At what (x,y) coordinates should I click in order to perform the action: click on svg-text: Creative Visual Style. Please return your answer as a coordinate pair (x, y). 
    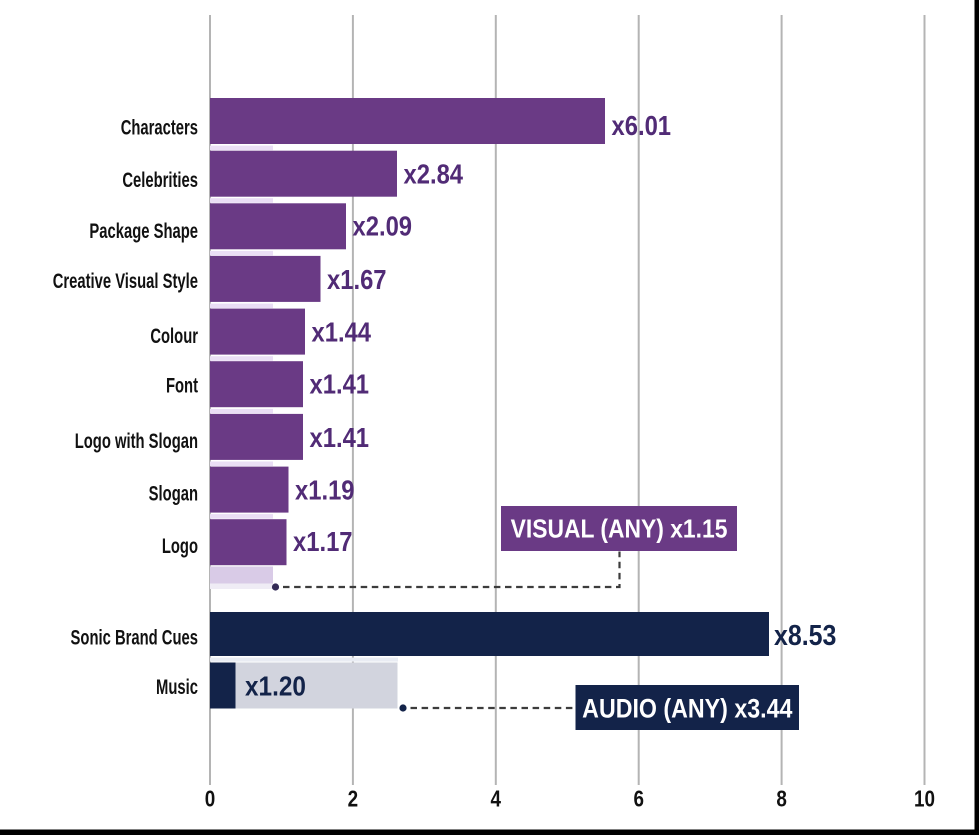
    Looking at the image, I should click on (125, 280).